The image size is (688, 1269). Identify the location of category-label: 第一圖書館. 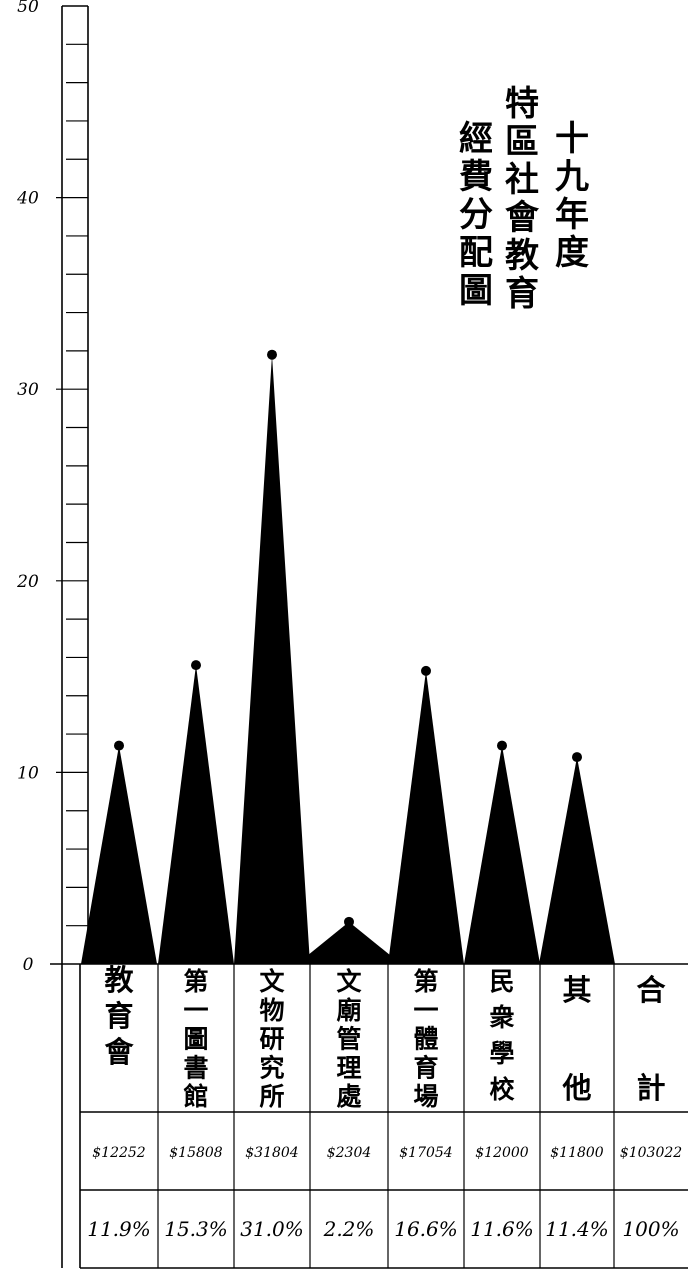
(195, 1039).